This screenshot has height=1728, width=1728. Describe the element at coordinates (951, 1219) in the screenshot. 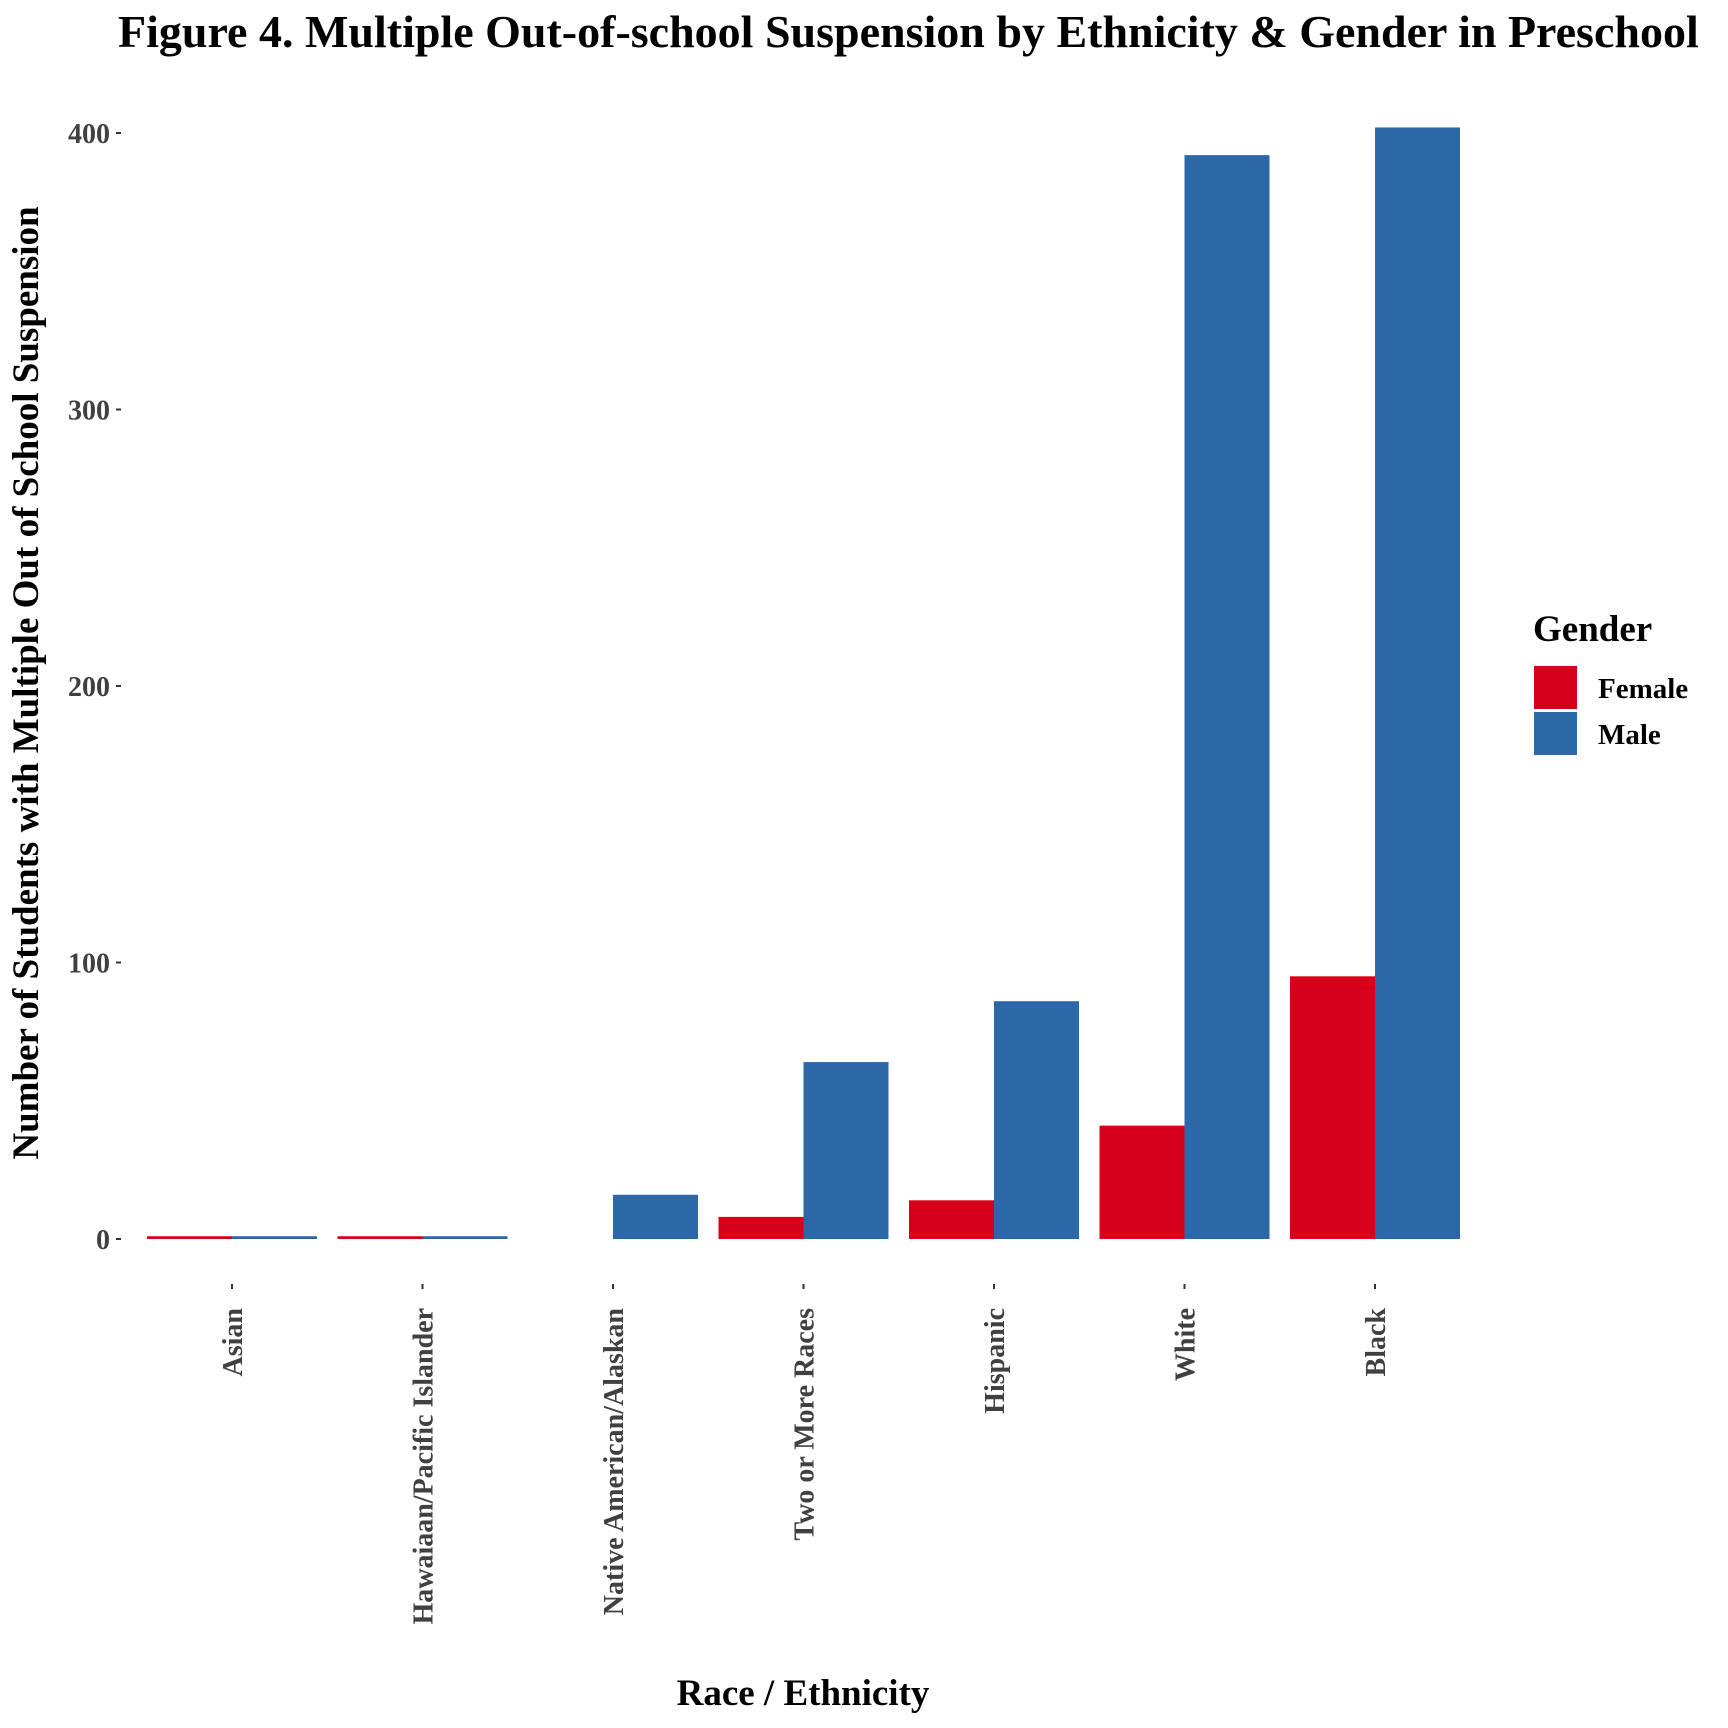

I see `bar-female: Female — Hispanic: 14` at that location.